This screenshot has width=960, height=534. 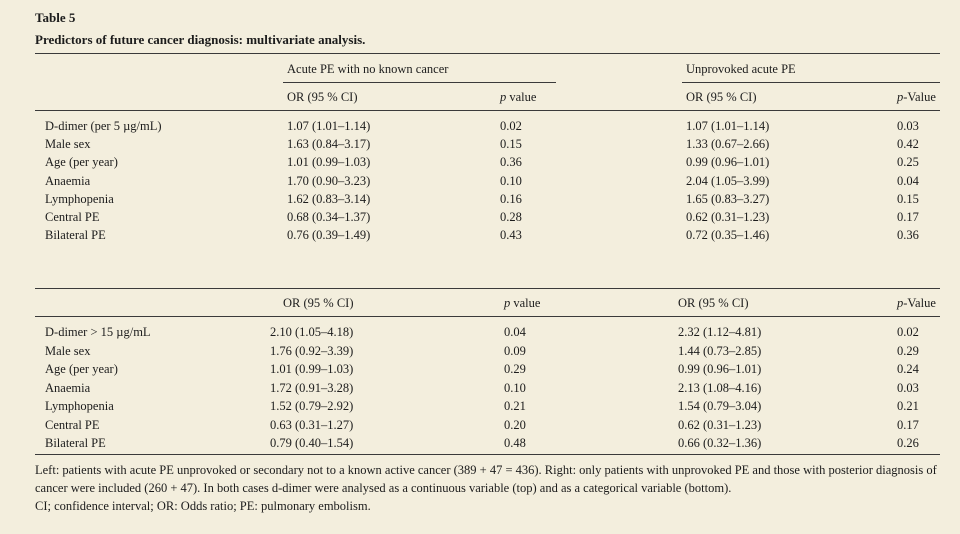 I want to click on p-left-value: 0.02, so click(x=511, y=126).